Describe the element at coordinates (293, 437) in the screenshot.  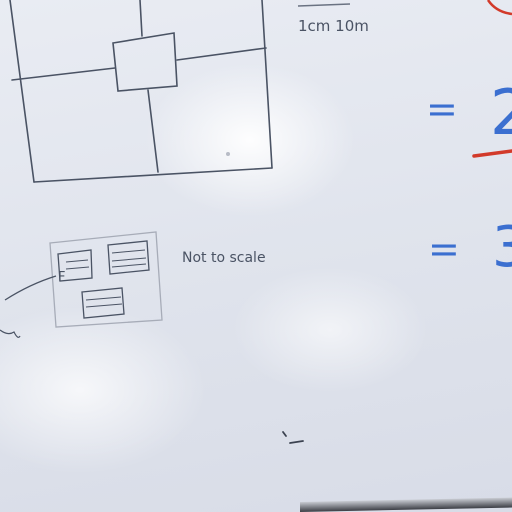
I see `small-mark` at that location.